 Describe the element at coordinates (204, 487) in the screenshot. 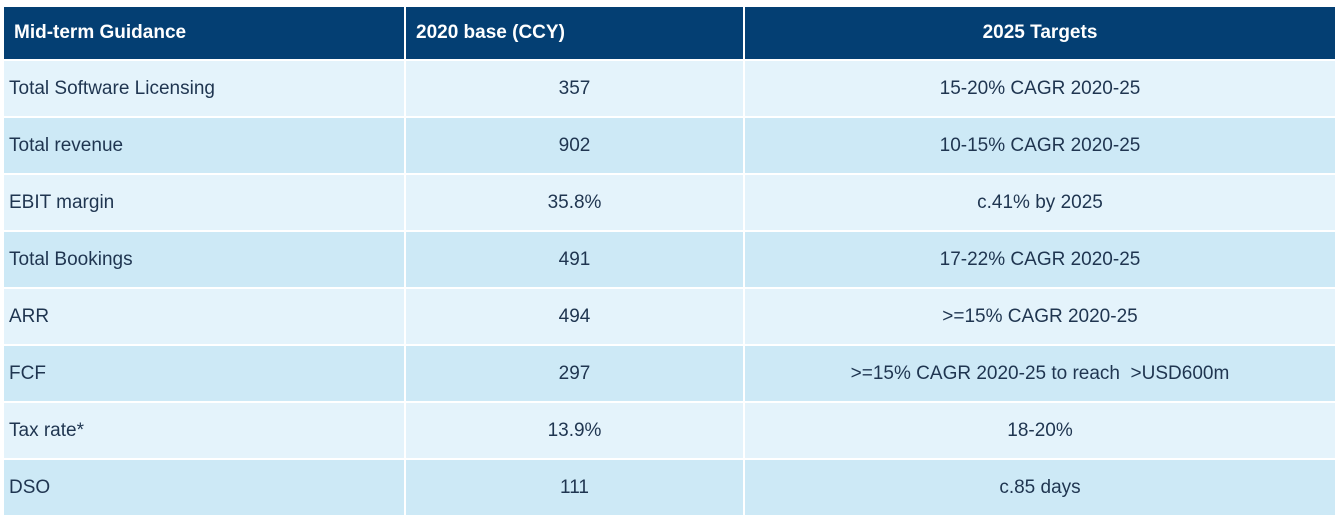

I see `row-label: DSO` at that location.